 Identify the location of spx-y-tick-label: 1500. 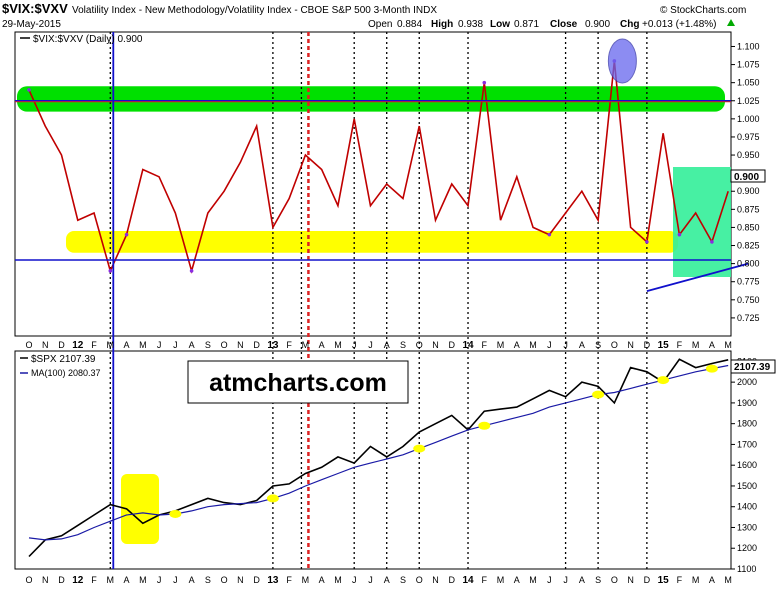
(747, 486).